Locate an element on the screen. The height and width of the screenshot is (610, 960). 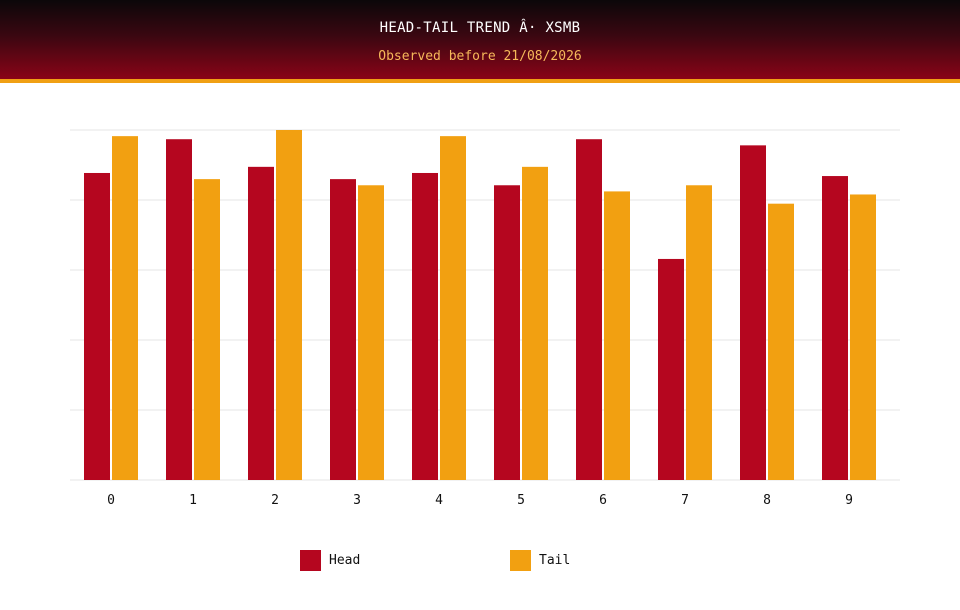
x-tick-label: 2 is located at coordinates (275, 500).